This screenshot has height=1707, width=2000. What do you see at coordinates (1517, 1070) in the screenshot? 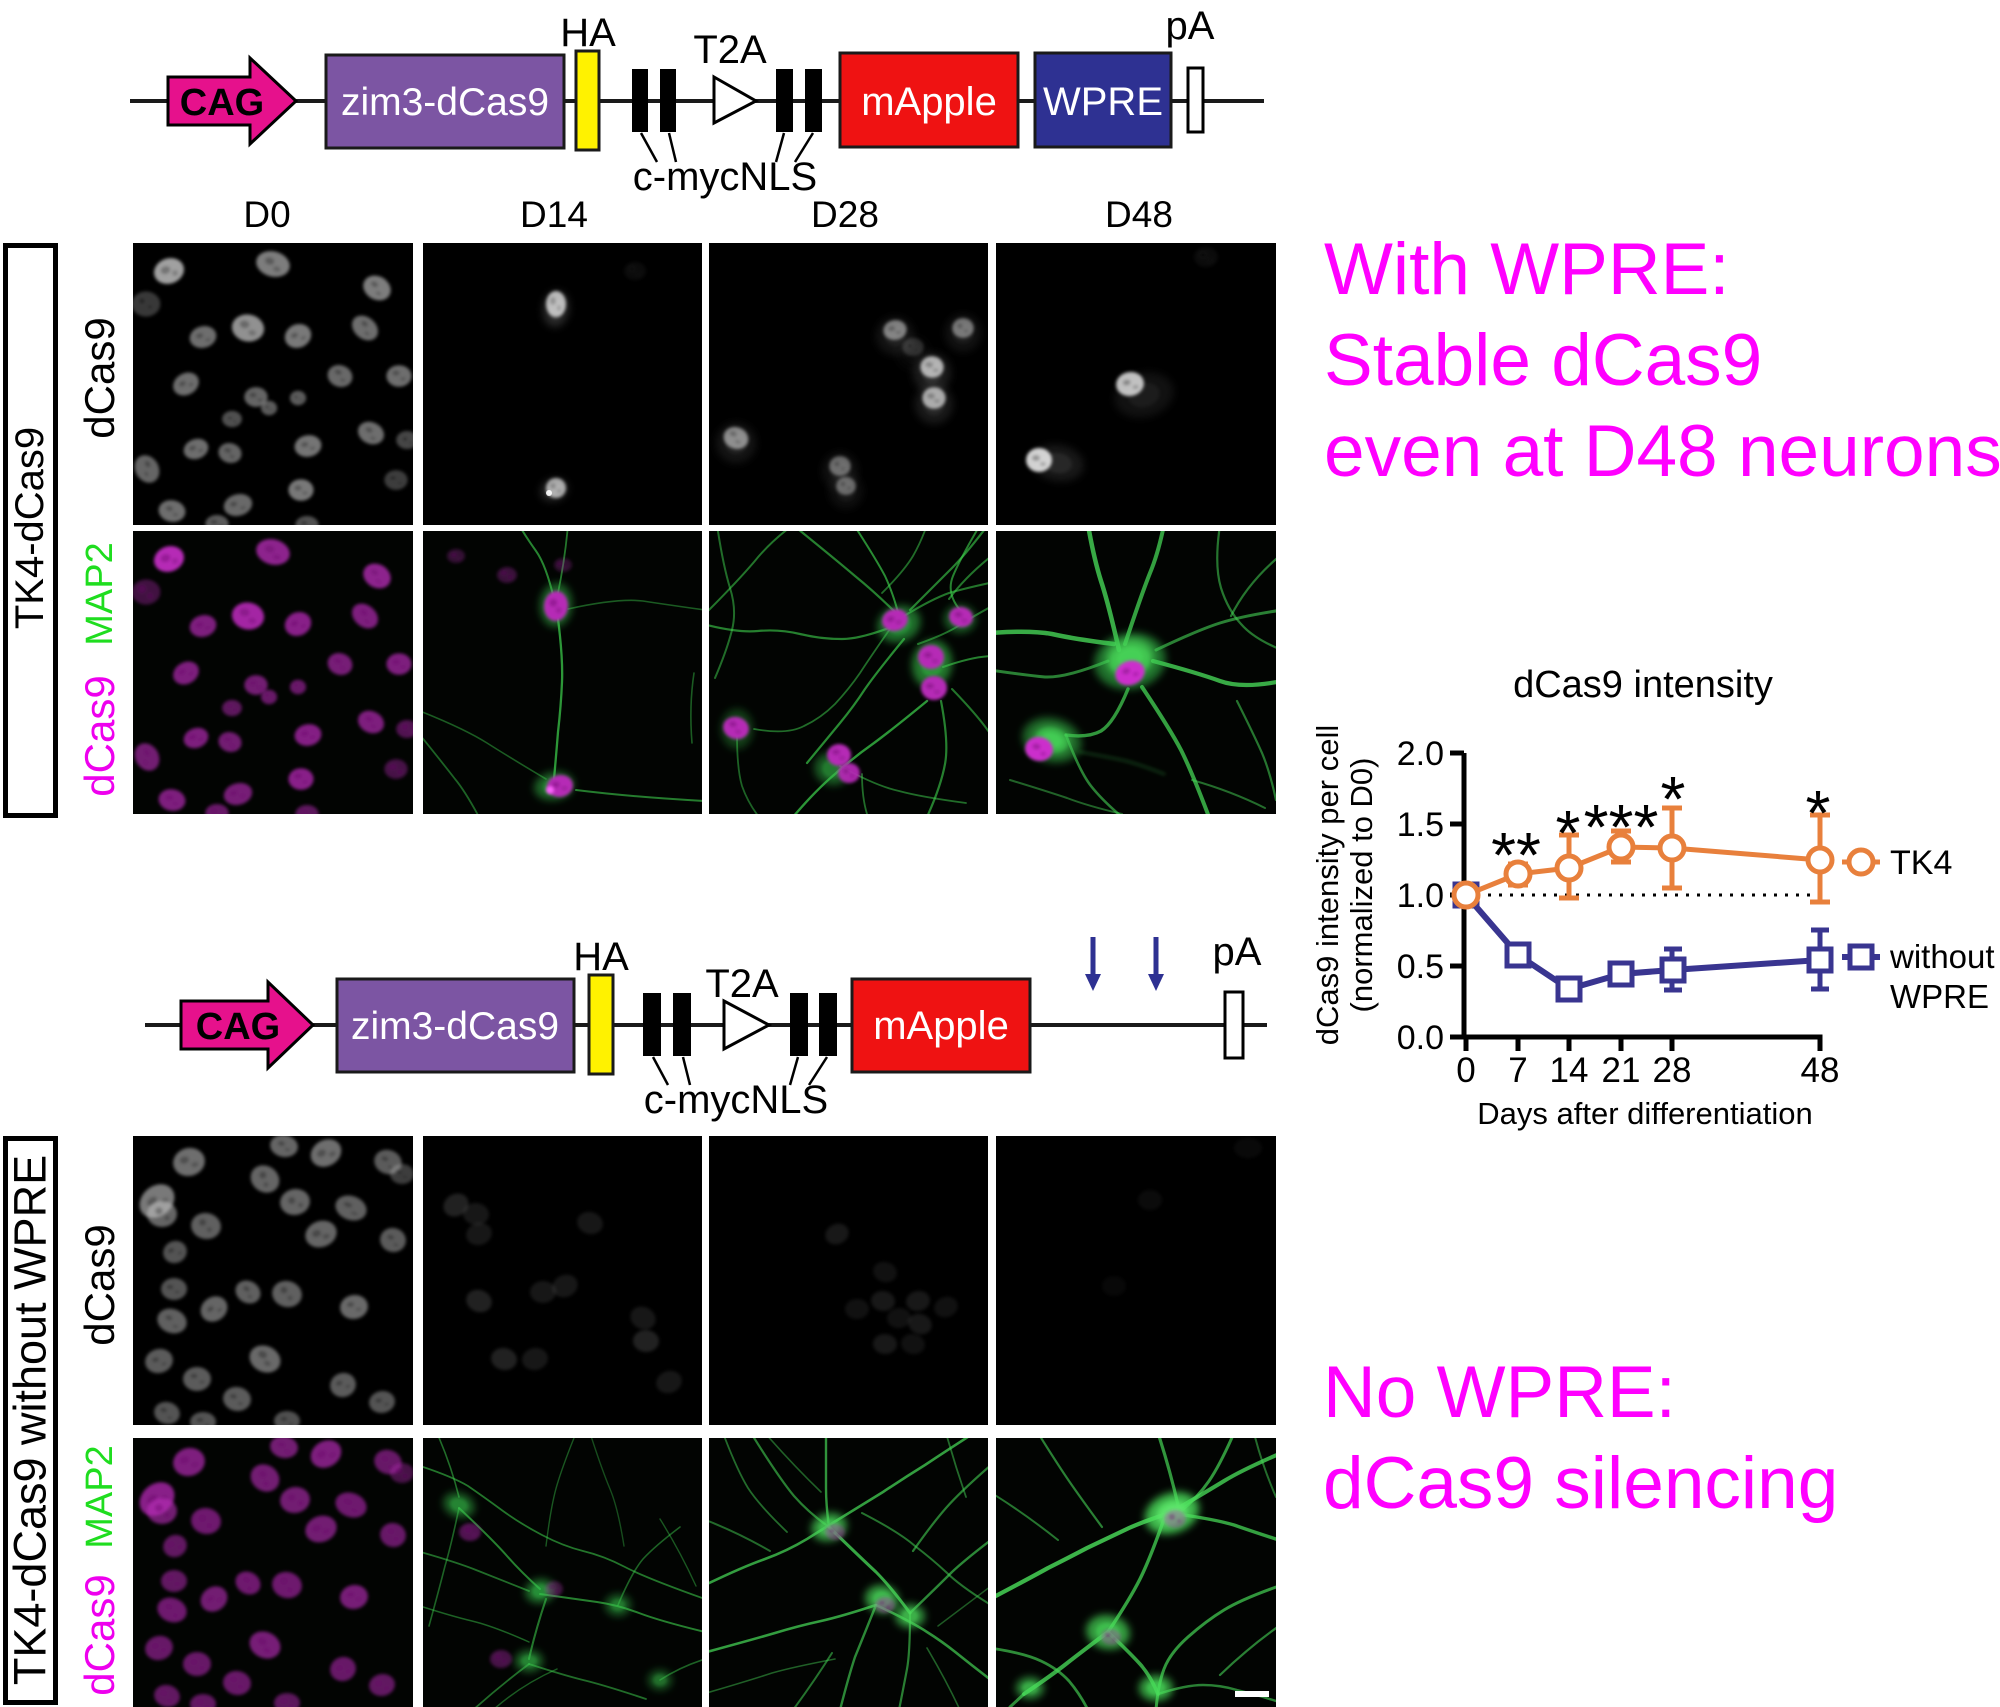
I see `svg-text: 7` at bounding box center [1517, 1070].